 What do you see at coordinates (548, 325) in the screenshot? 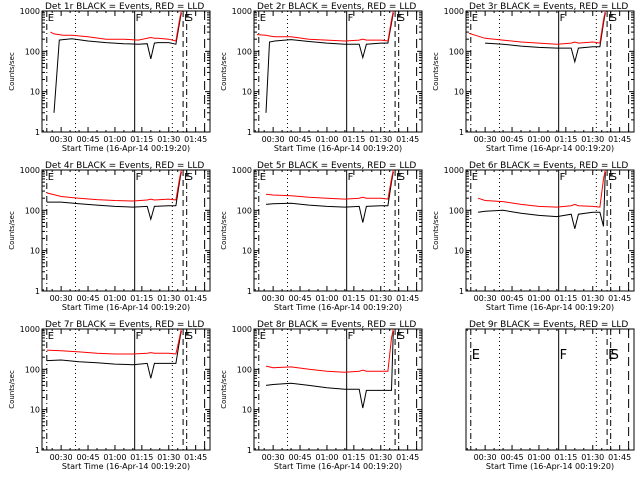
I see `panel-title: Det 9r BLACK = Events, RED = LLD` at bounding box center [548, 325].